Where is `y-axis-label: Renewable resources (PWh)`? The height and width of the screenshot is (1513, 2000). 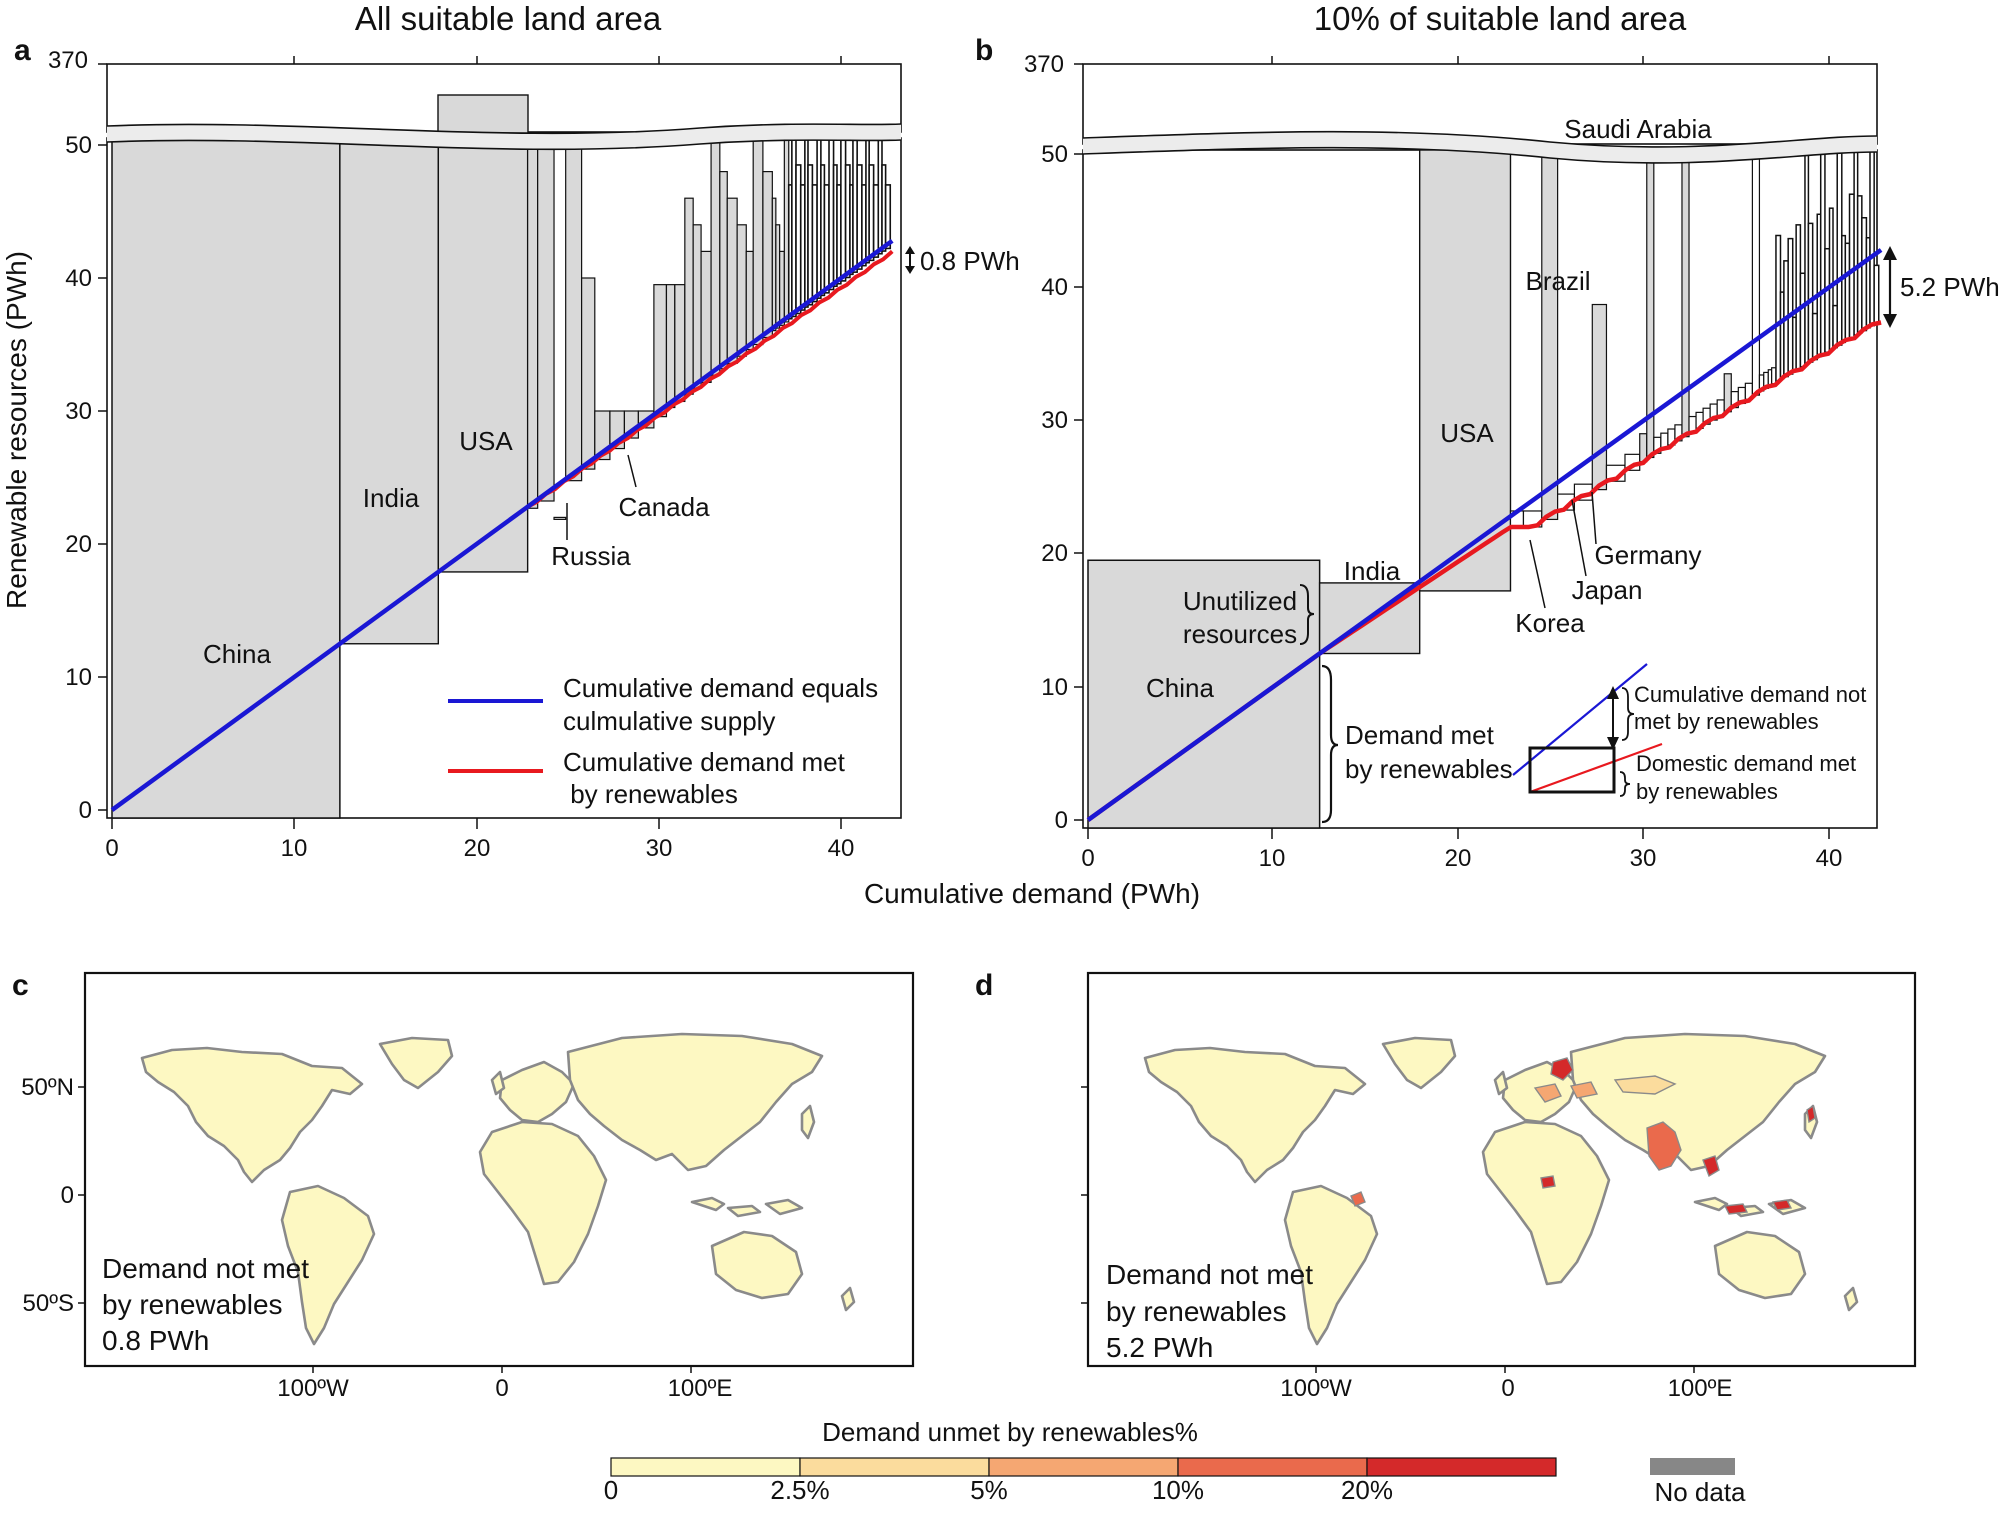 y-axis-label: Renewable resources (PWh) is located at coordinates (16, 430).